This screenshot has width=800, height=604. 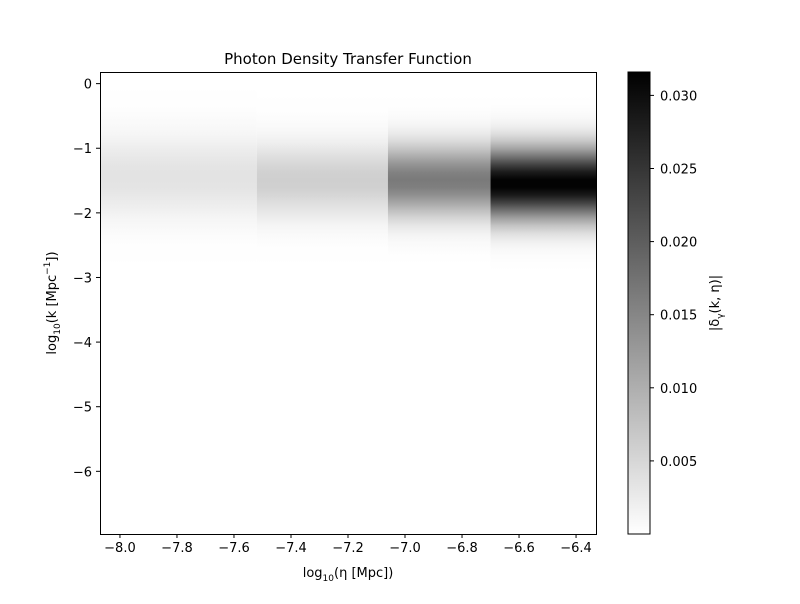 What do you see at coordinates (678, 389) in the screenshot?
I see `colorbar-tick-label: 0.010` at bounding box center [678, 389].